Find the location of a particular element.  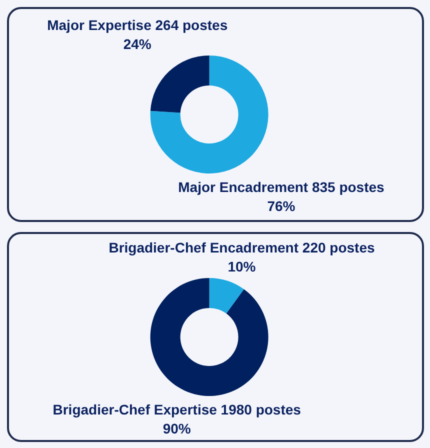

slice-label: Brigadier-Chef Expertise 1980 postes 90% is located at coordinates (177, 419).